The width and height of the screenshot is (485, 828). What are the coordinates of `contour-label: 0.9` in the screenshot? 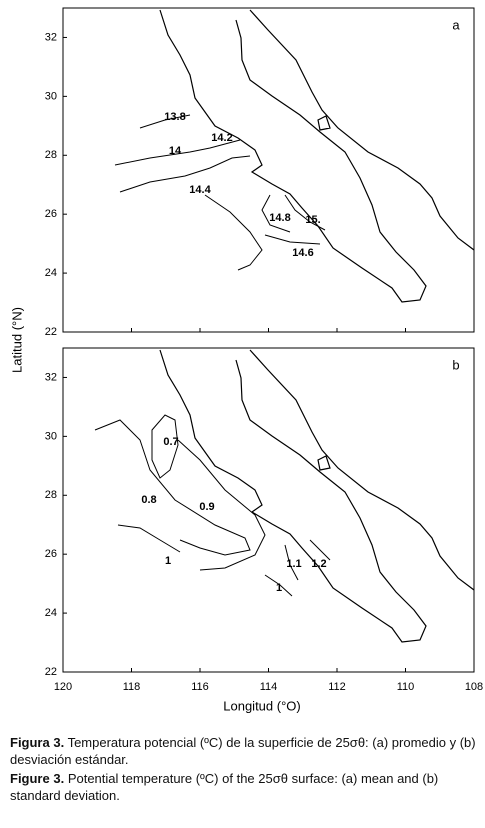 It's located at (206, 507).